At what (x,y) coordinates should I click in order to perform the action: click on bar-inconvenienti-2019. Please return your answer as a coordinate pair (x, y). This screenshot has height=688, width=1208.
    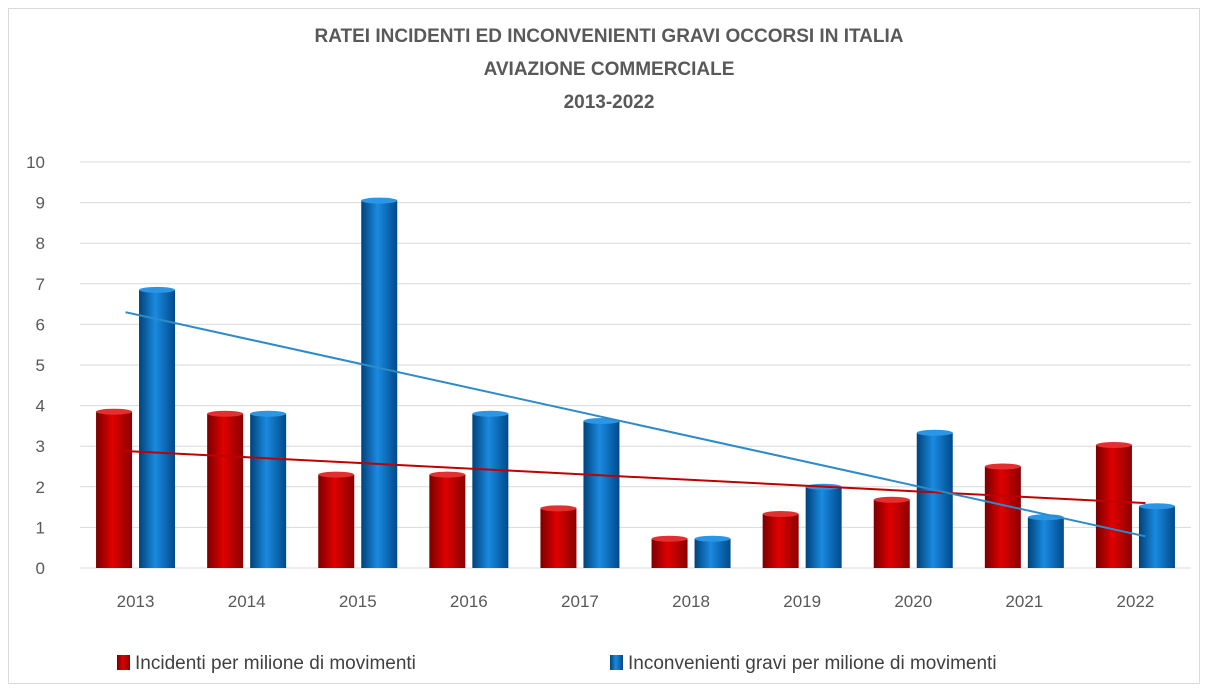
    Looking at the image, I should click on (823, 525).